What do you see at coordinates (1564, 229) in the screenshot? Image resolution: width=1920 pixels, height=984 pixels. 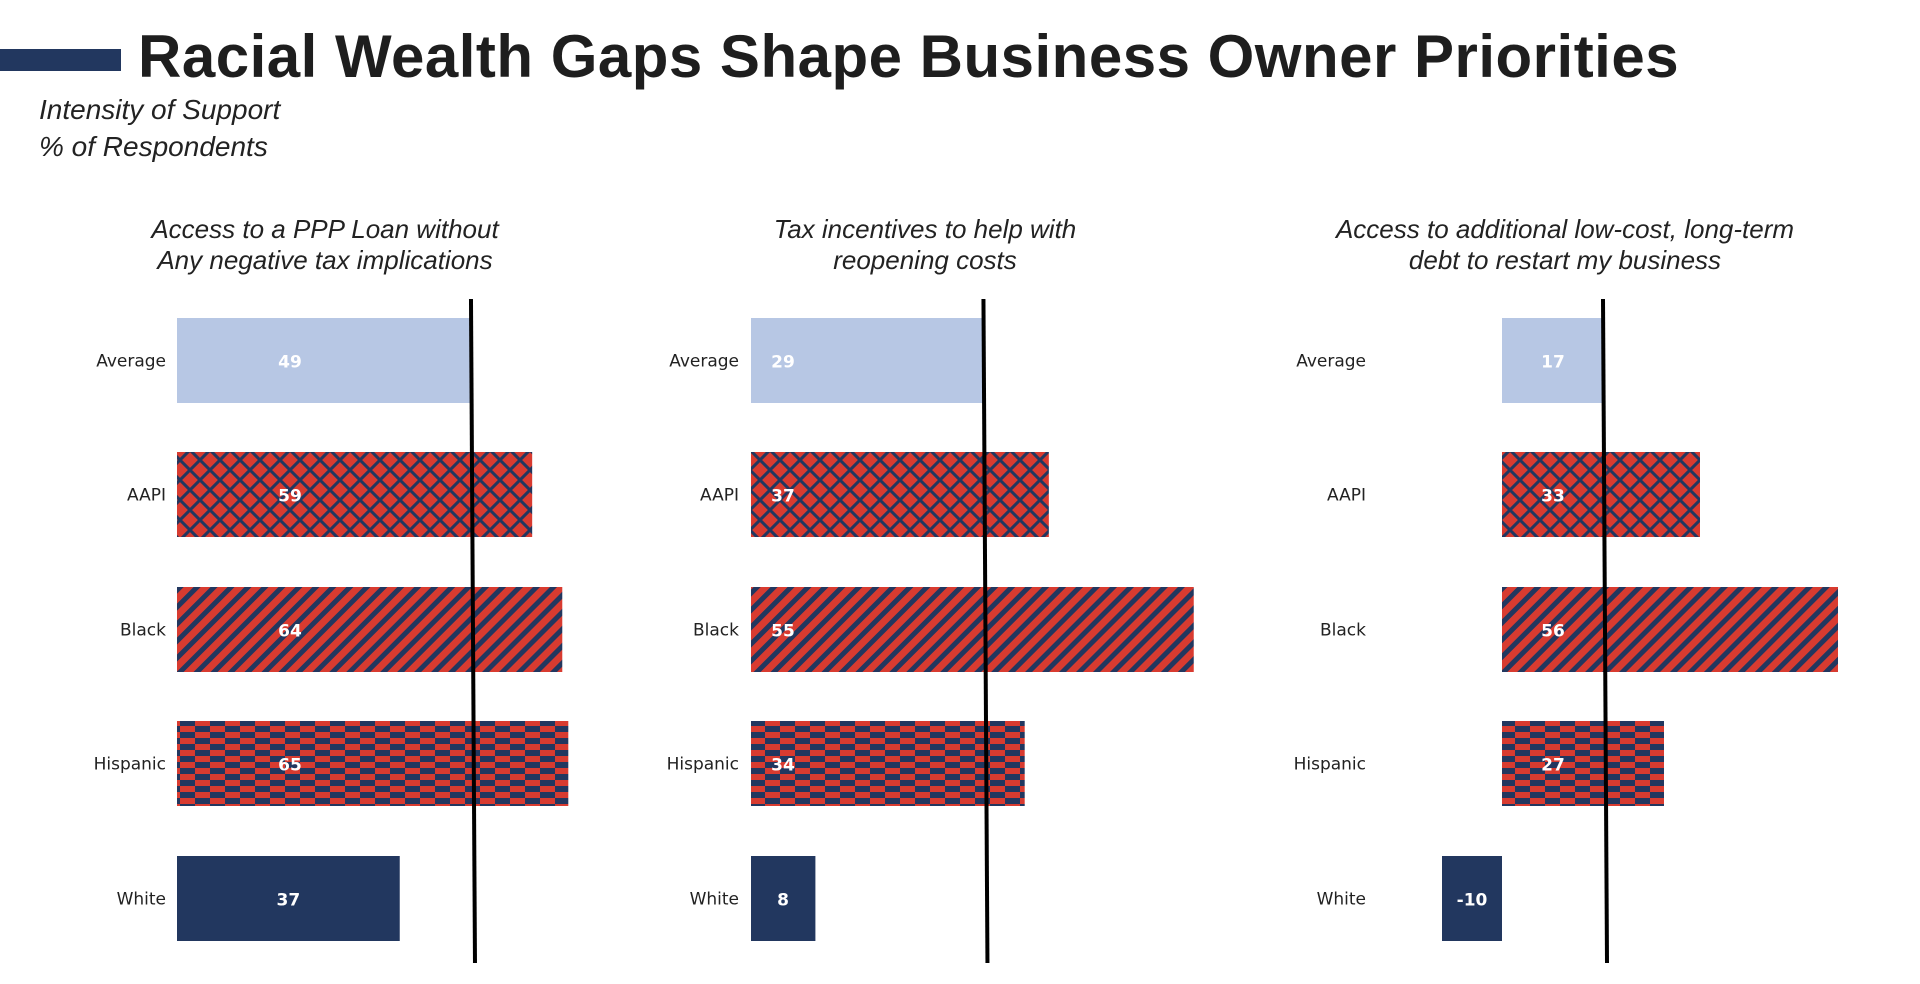 I see `chart-title: Access to additional low-cost, long-term` at bounding box center [1564, 229].